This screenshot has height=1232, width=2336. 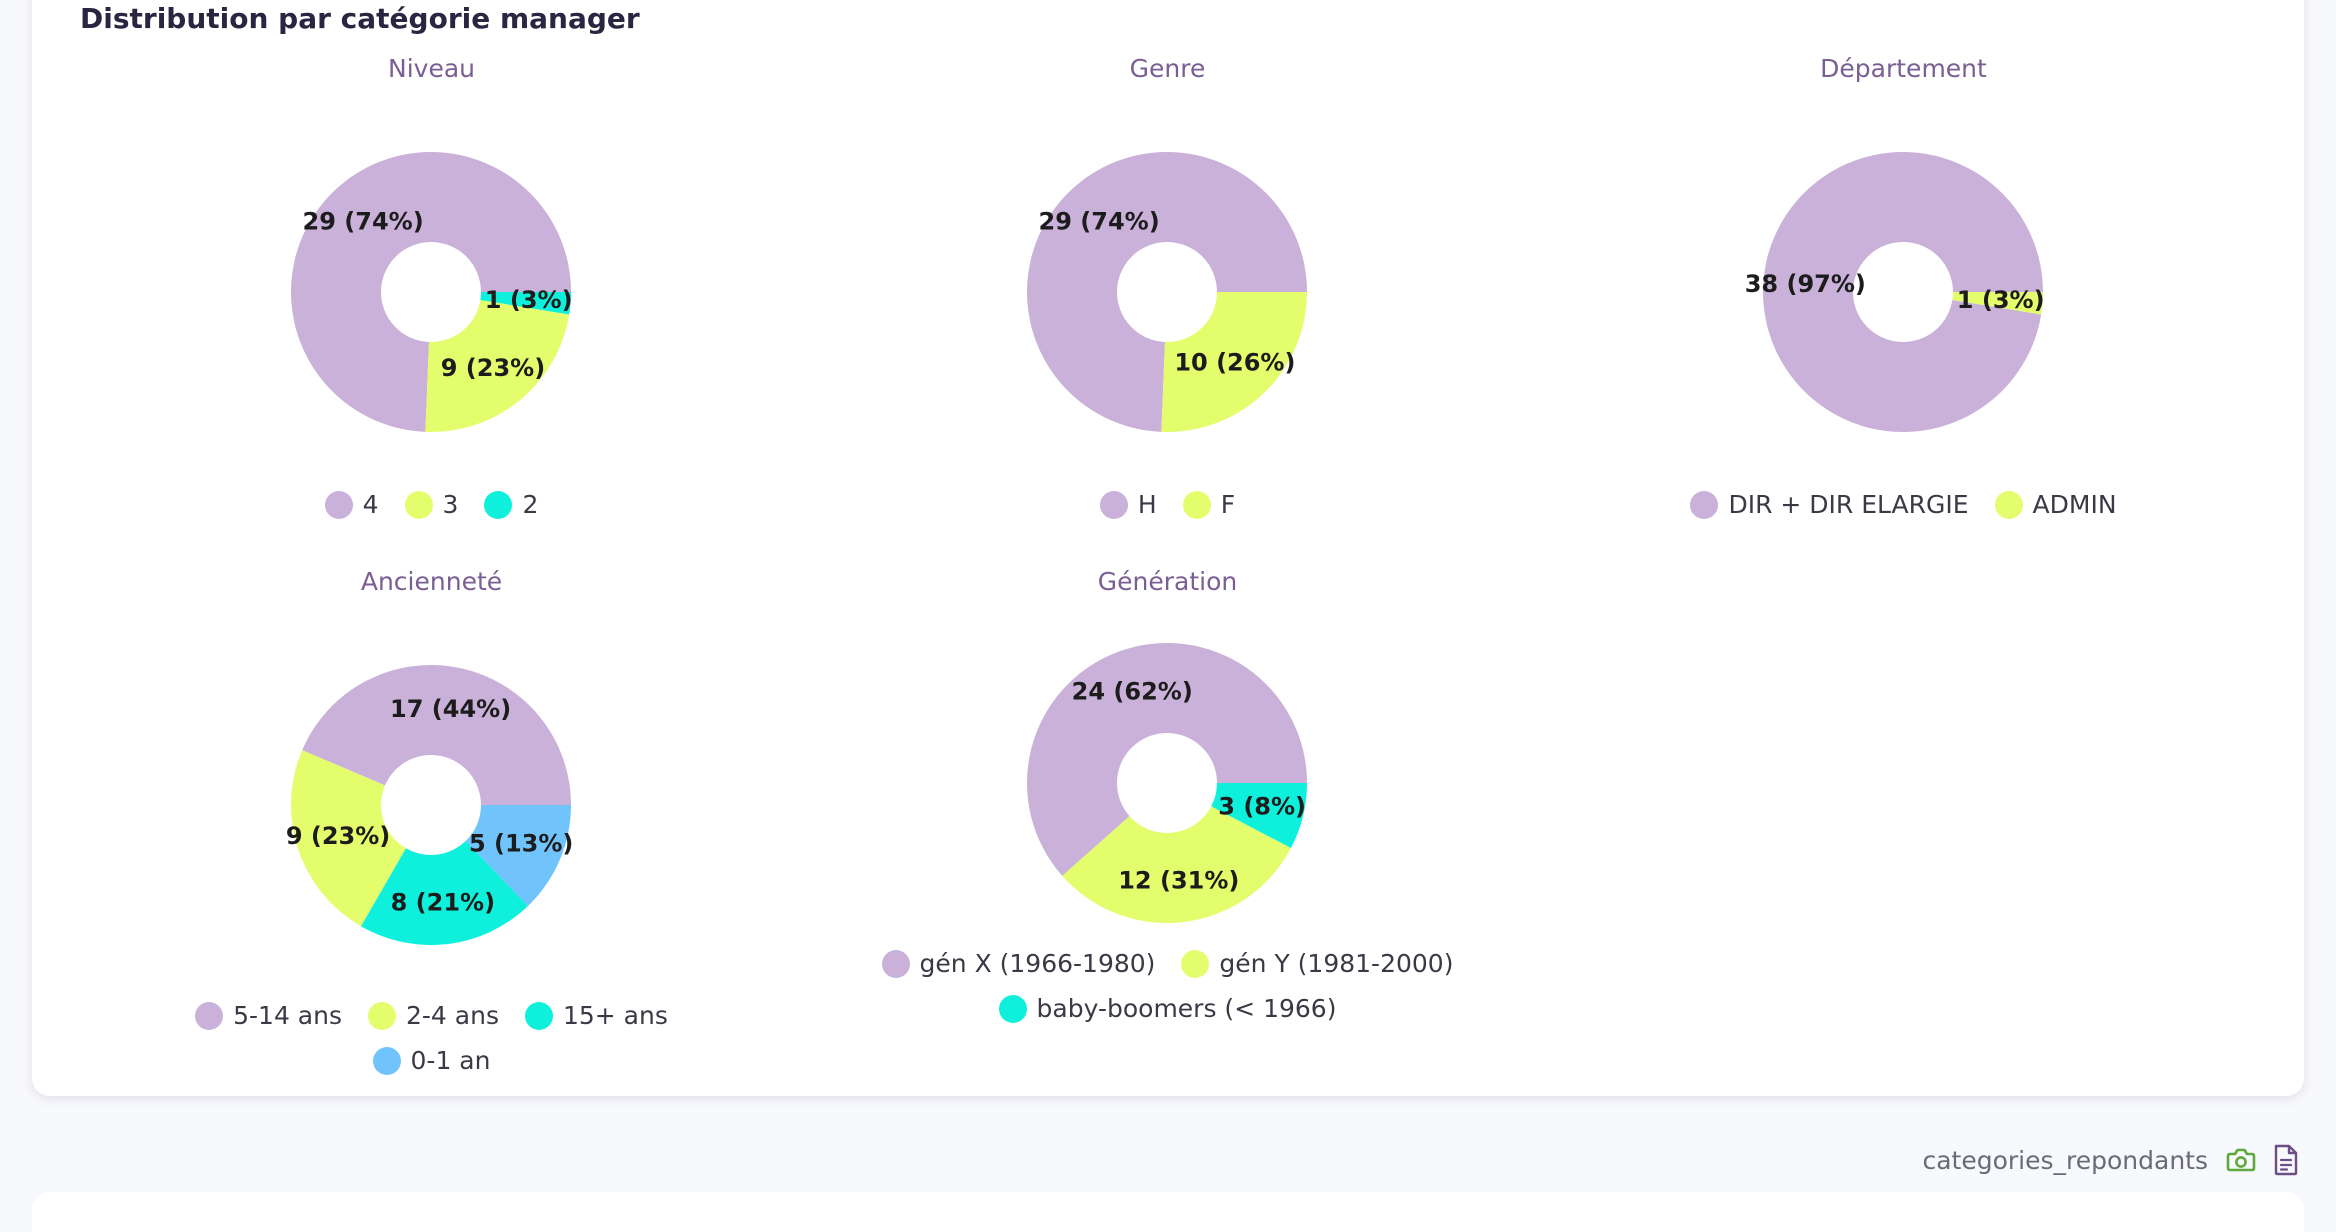 What do you see at coordinates (2286, 1162) in the screenshot?
I see `document-icon` at bounding box center [2286, 1162].